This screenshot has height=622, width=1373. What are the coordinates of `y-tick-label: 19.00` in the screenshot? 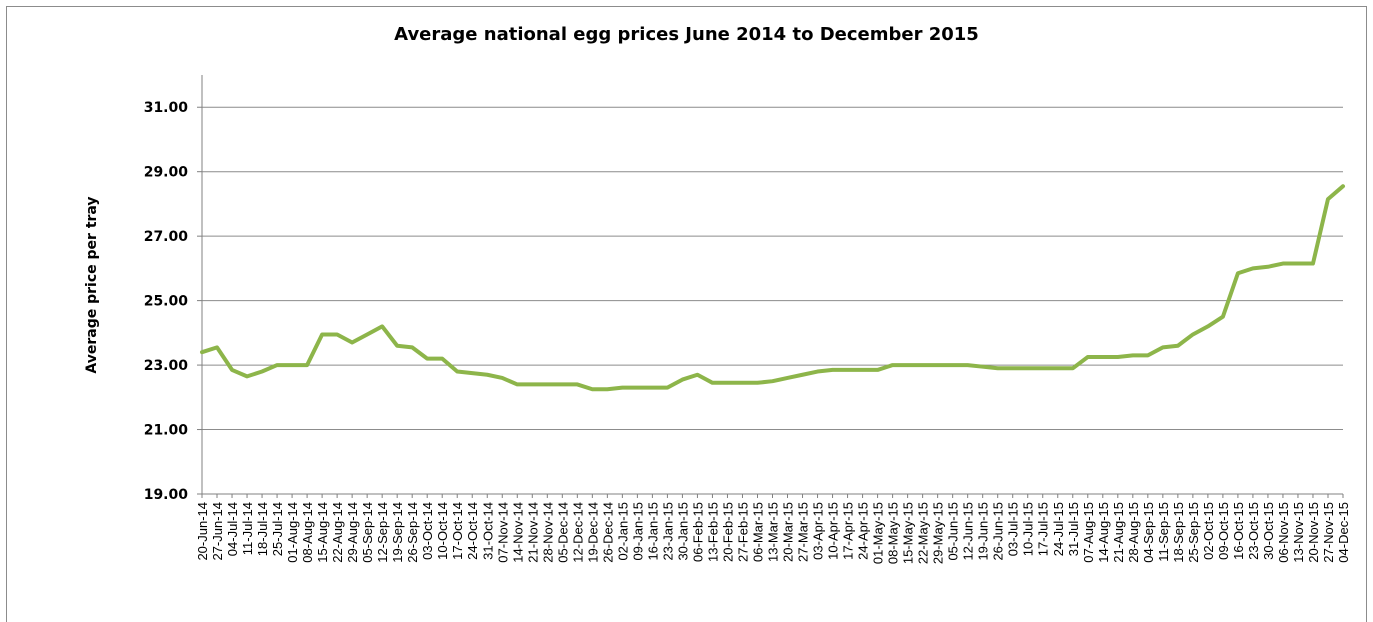 It's located at (166, 495).